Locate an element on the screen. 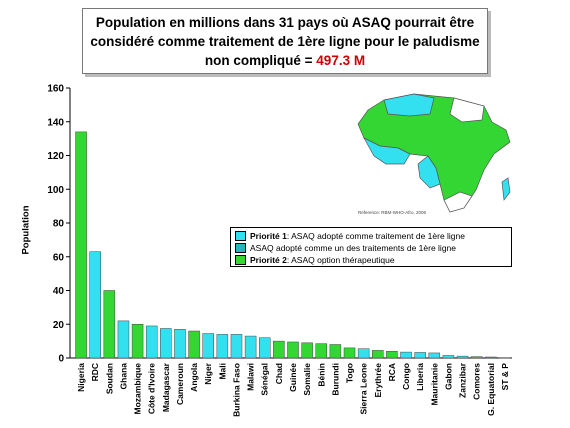 The height and width of the screenshot is (428, 570). y-tick-label: 80 is located at coordinates (59, 224).